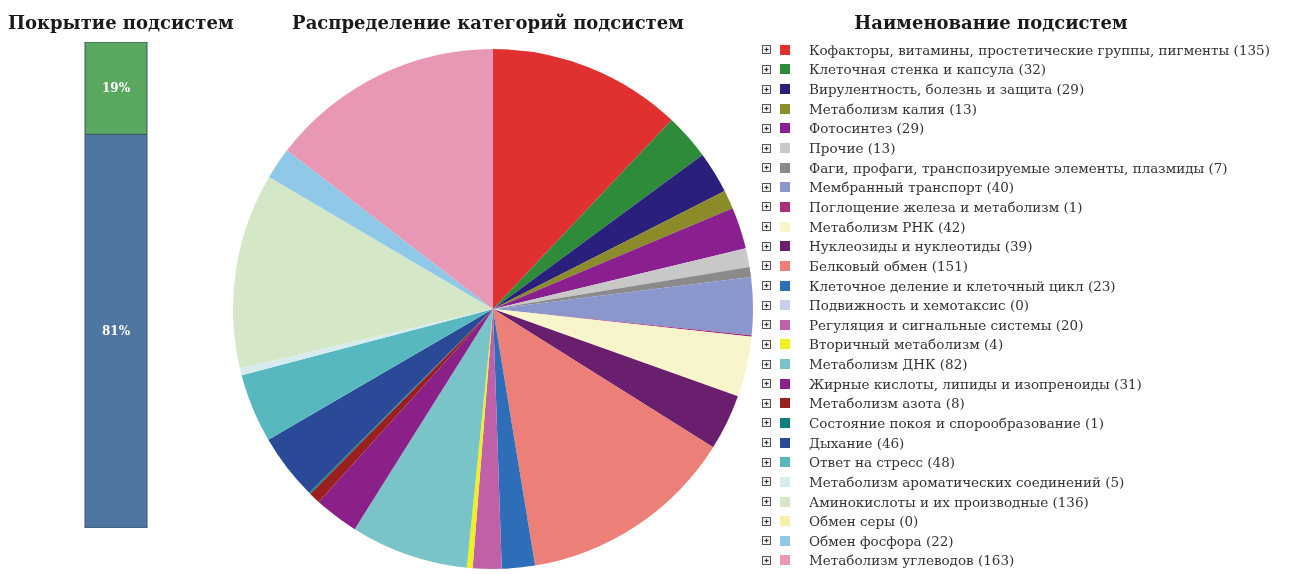 The image size is (1297, 574). What do you see at coordinates (919, 305) in the screenshot?
I see `legend-label: Подвижность и хемотаксис (0)` at bounding box center [919, 305].